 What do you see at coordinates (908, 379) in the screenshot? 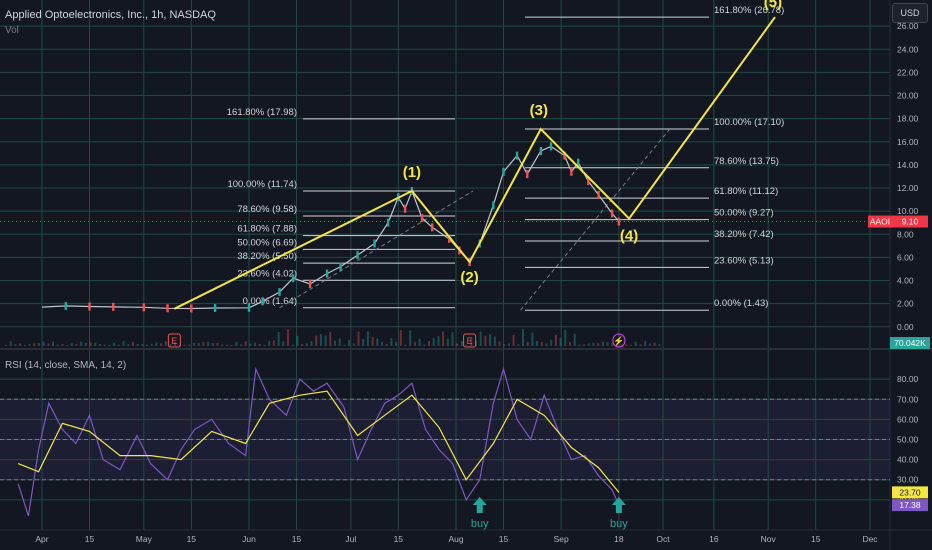
I see `rsi-axis-tick: 80.00` at bounding box center [908, 379].